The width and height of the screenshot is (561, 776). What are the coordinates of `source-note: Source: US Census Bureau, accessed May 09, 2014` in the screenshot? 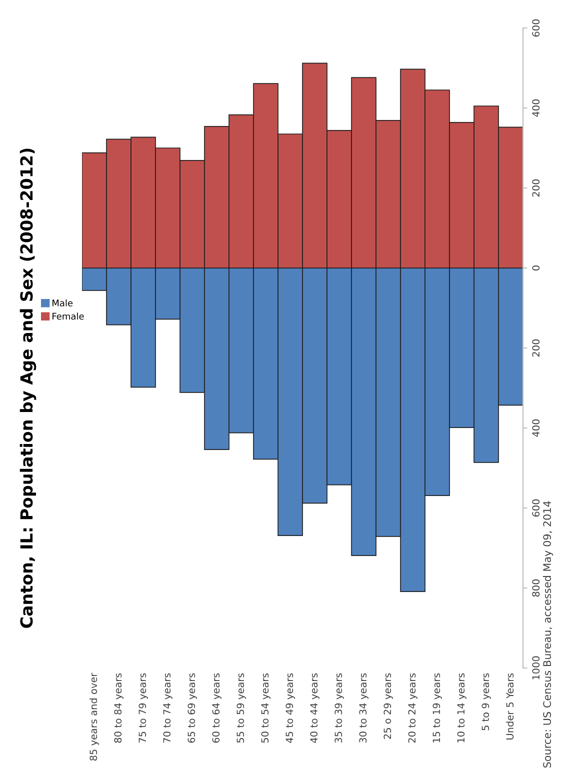 It's located at (548, 634).